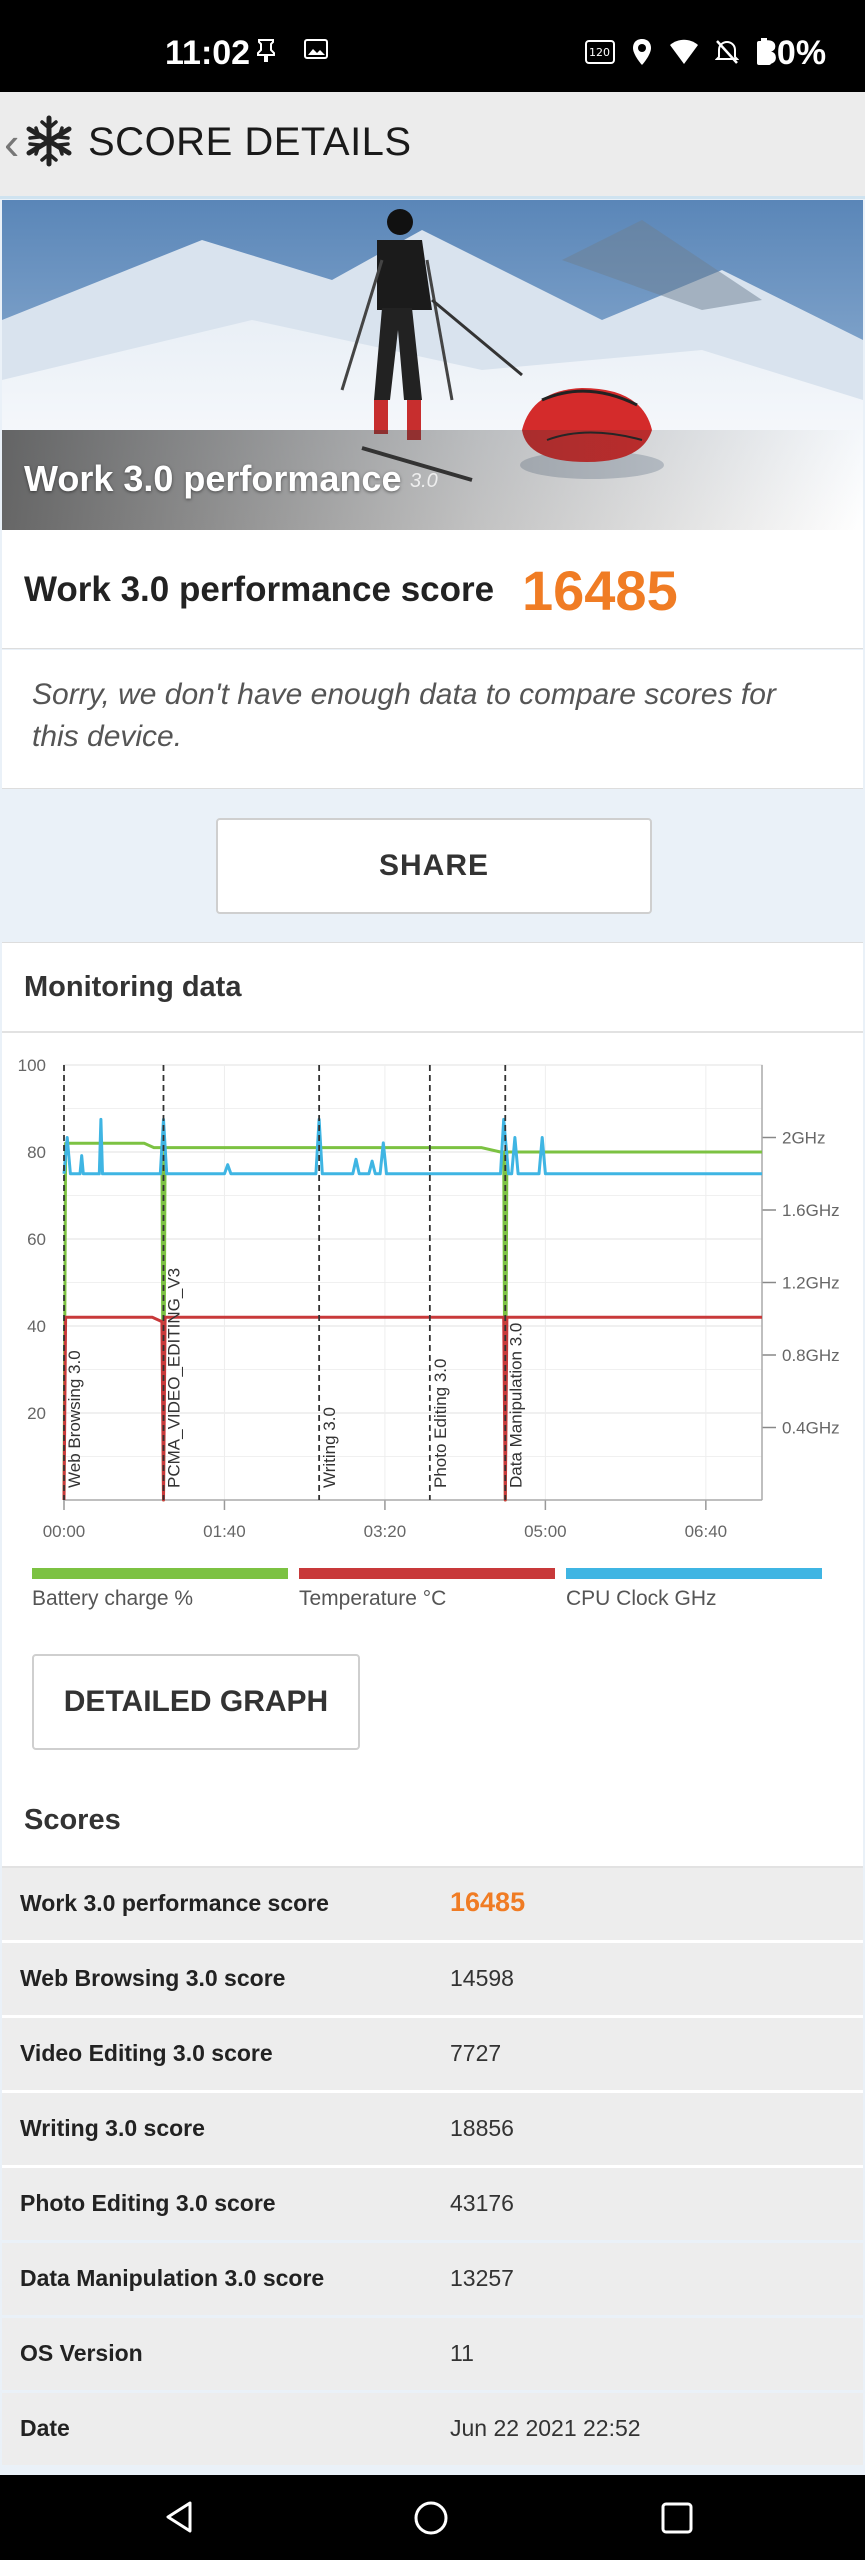  I want to click on legend-cpu: CPU Clock GHz, so click(694, 1589).